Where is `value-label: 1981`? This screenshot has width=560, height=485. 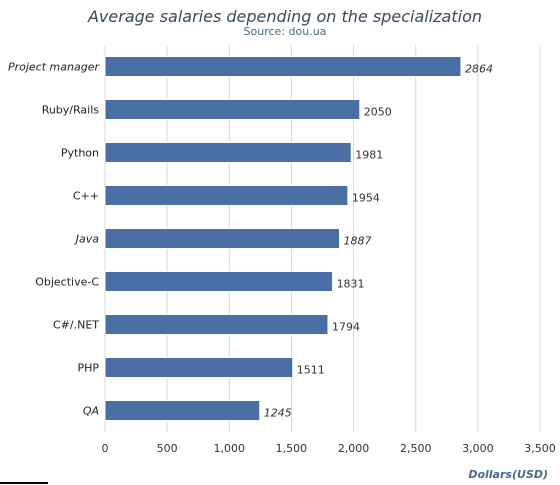 value-label: 1981 is located at coordinates (369, 155).